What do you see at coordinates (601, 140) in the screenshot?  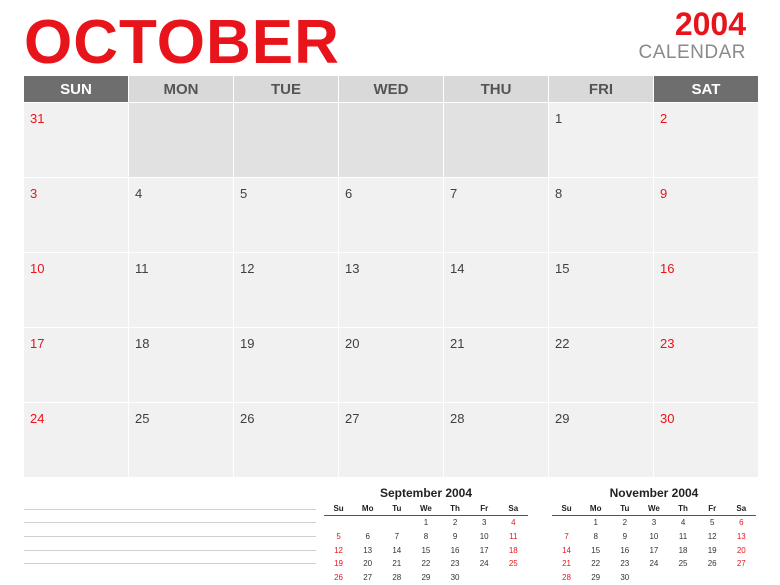 I see `day-cell: 1` at bounding box center [601, 140].